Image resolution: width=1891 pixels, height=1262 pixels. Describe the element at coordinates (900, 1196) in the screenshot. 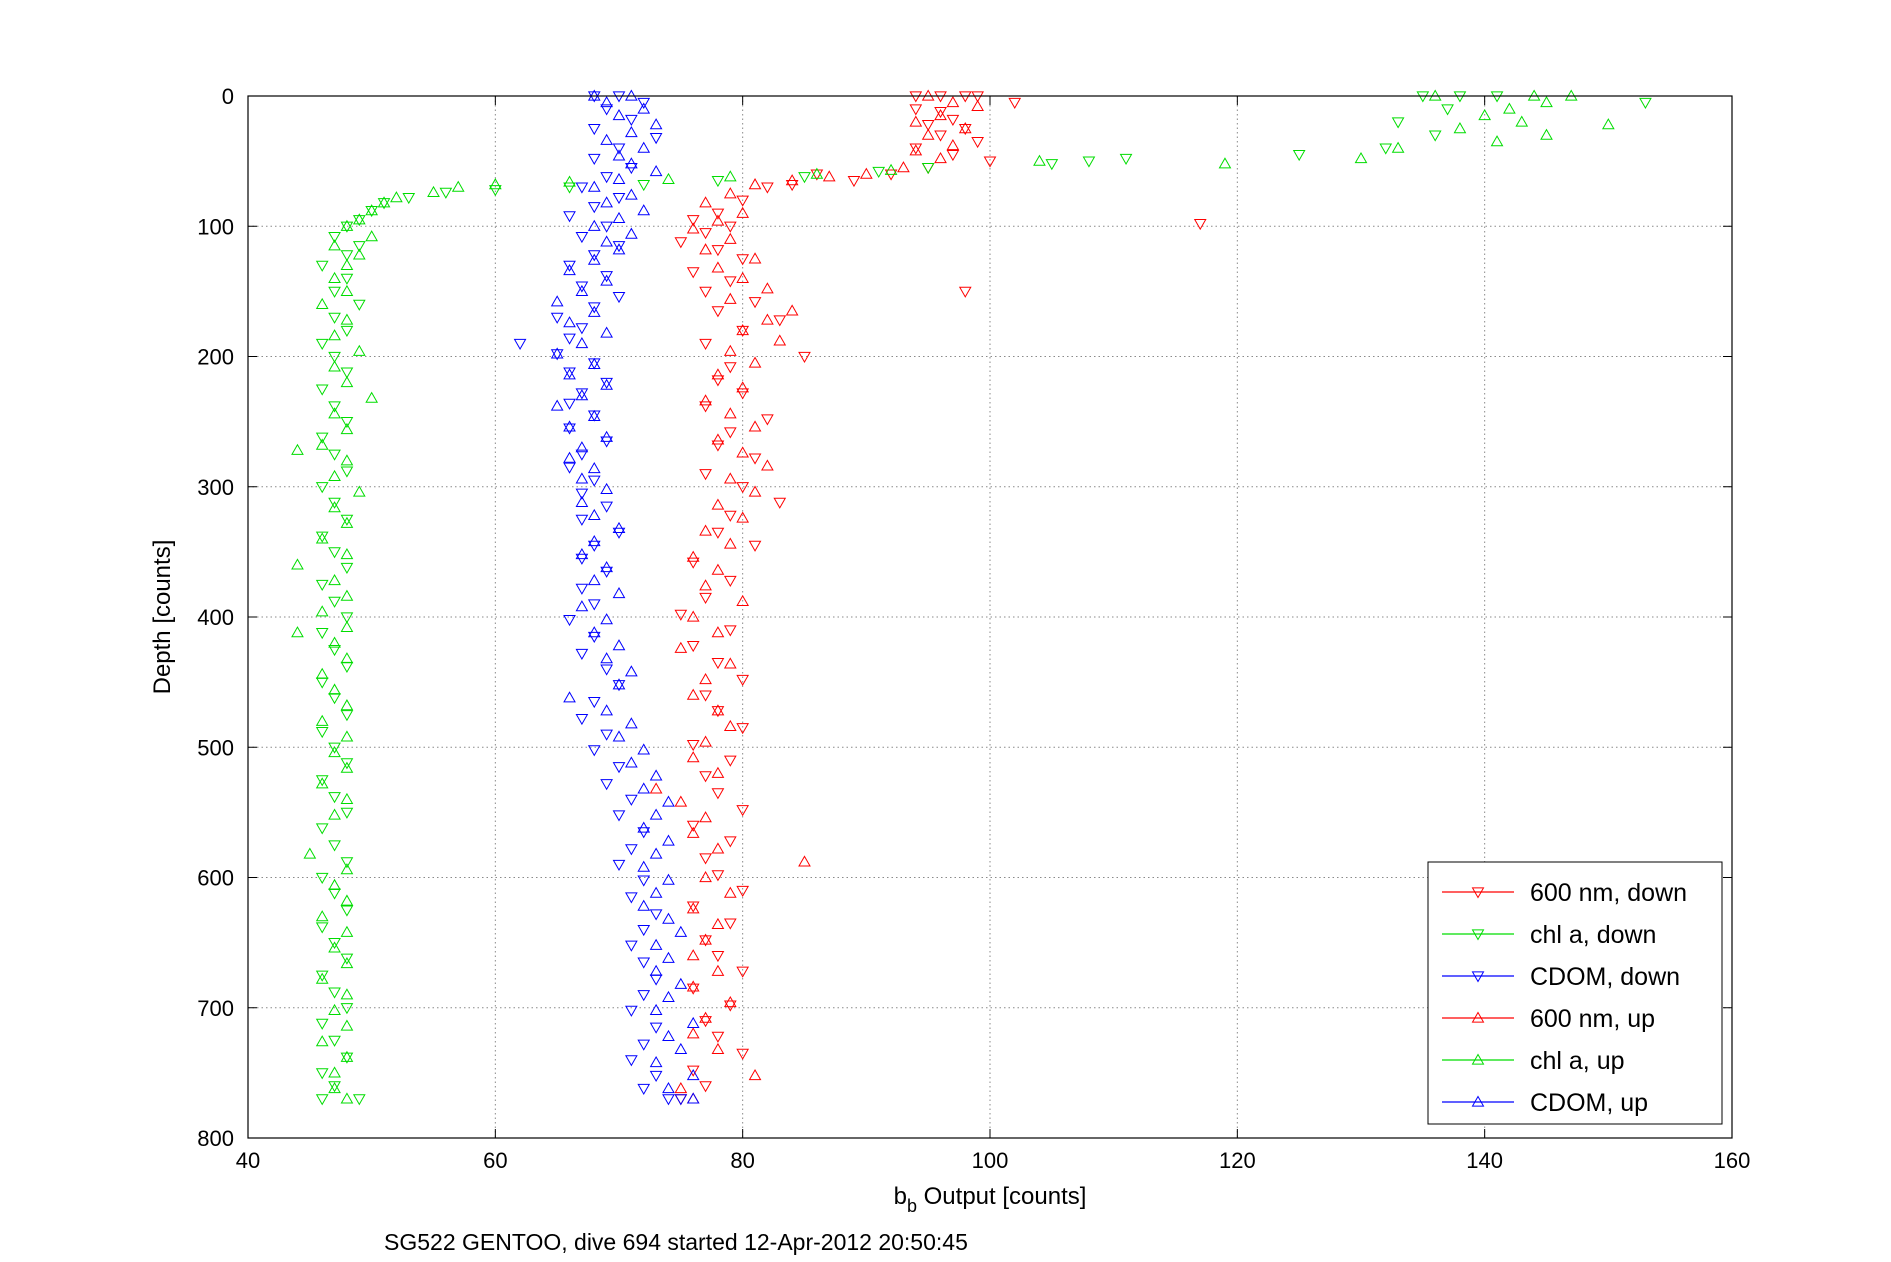

I see `x-axis-label-main: b` at that location.